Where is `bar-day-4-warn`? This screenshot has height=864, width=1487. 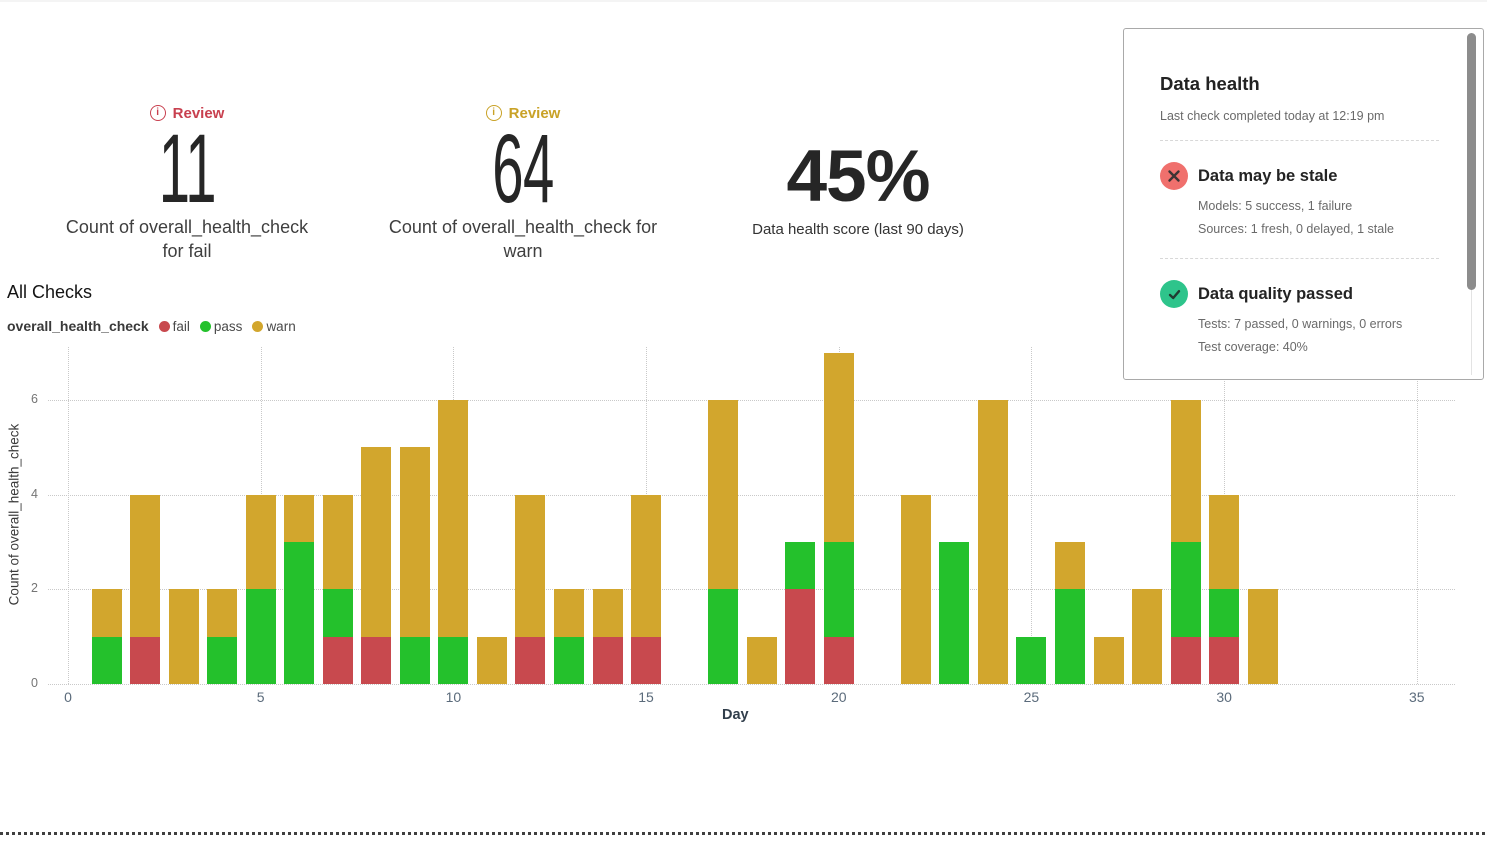
bar-day-4-warn is located at coordinates (222, 613).